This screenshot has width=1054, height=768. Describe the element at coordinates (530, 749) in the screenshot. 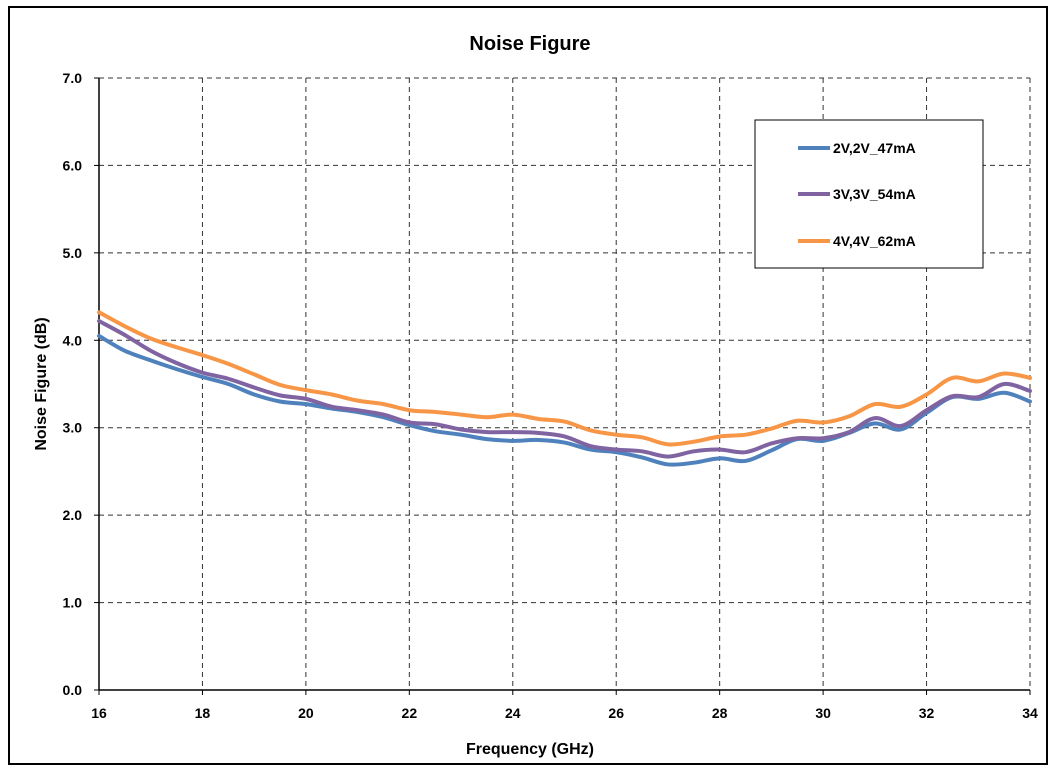

I see `x-axis-label: Frequency (GHz)` at that location.